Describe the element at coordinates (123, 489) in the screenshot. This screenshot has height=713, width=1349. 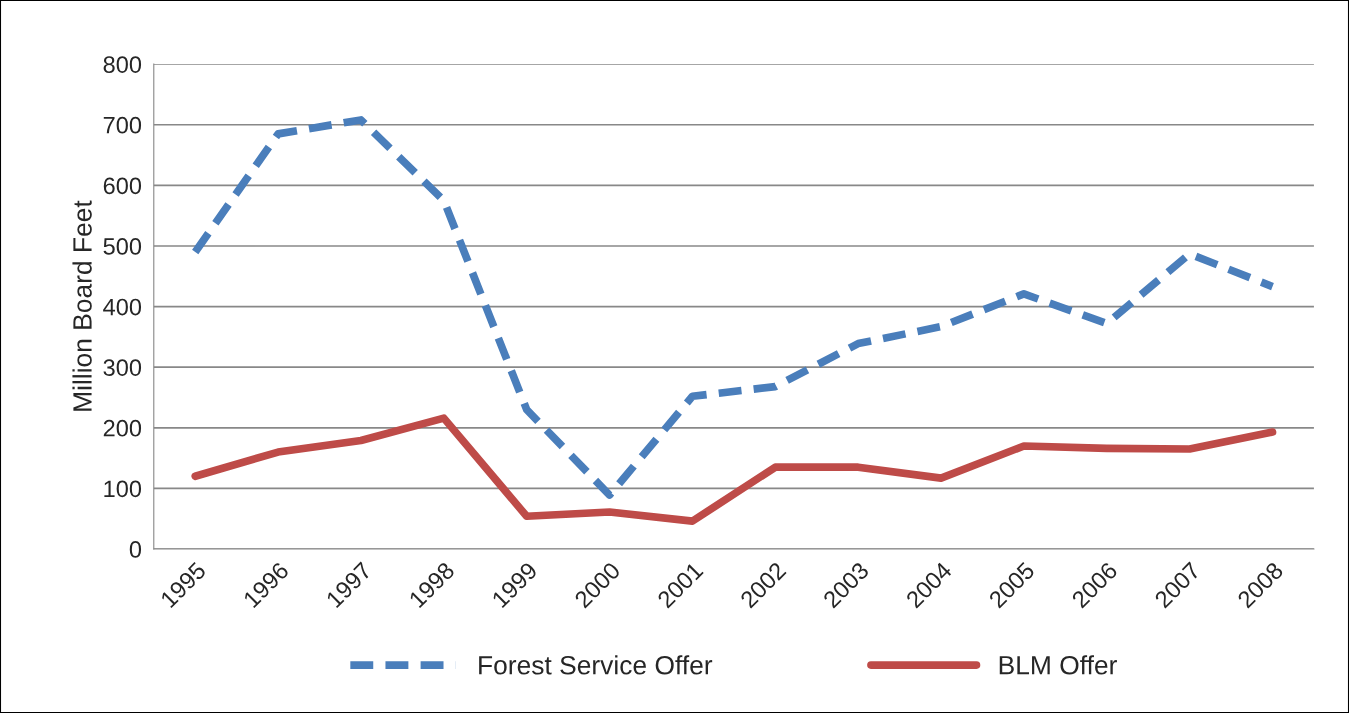
I see `y-tick-label: 100` at that location.